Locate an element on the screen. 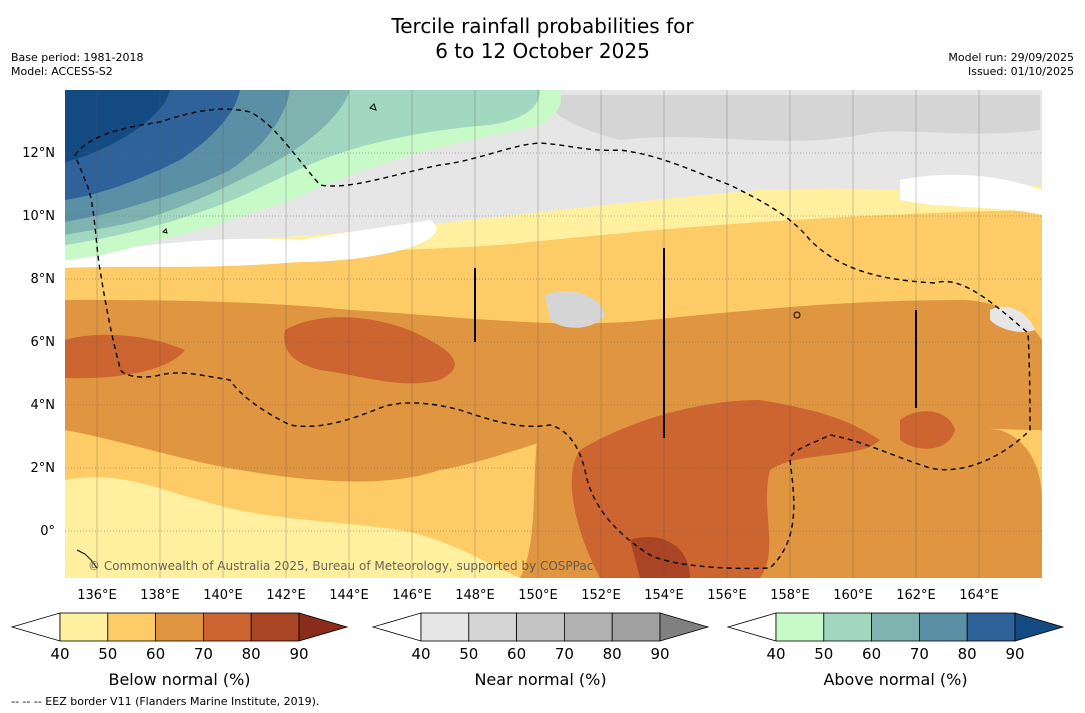  model-name: Model: ACCESS-S2 is located at coordinates (62, 71).